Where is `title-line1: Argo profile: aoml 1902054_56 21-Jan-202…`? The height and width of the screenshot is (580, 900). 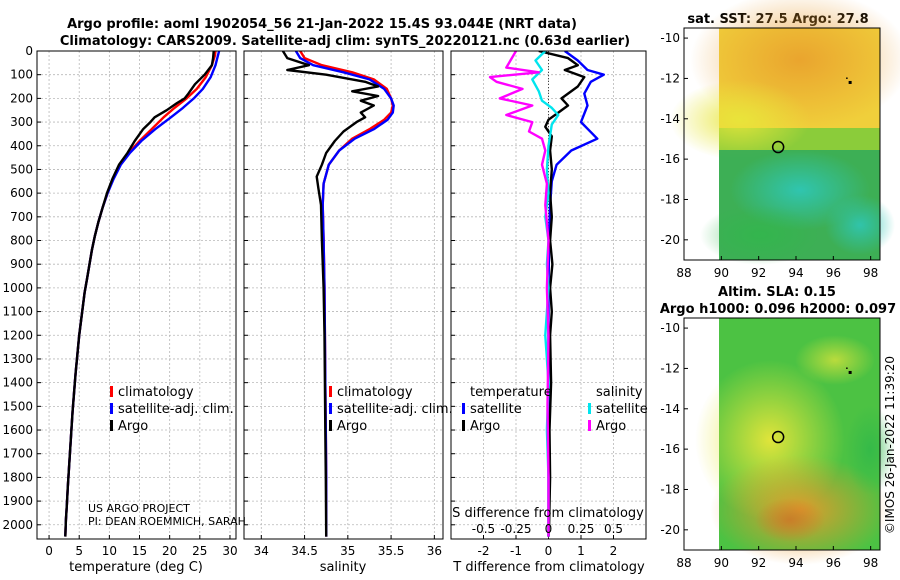 title-line1: Argo profile: aoml 1902054_56 21-Jan-202… is located at coordinates (322, 24).